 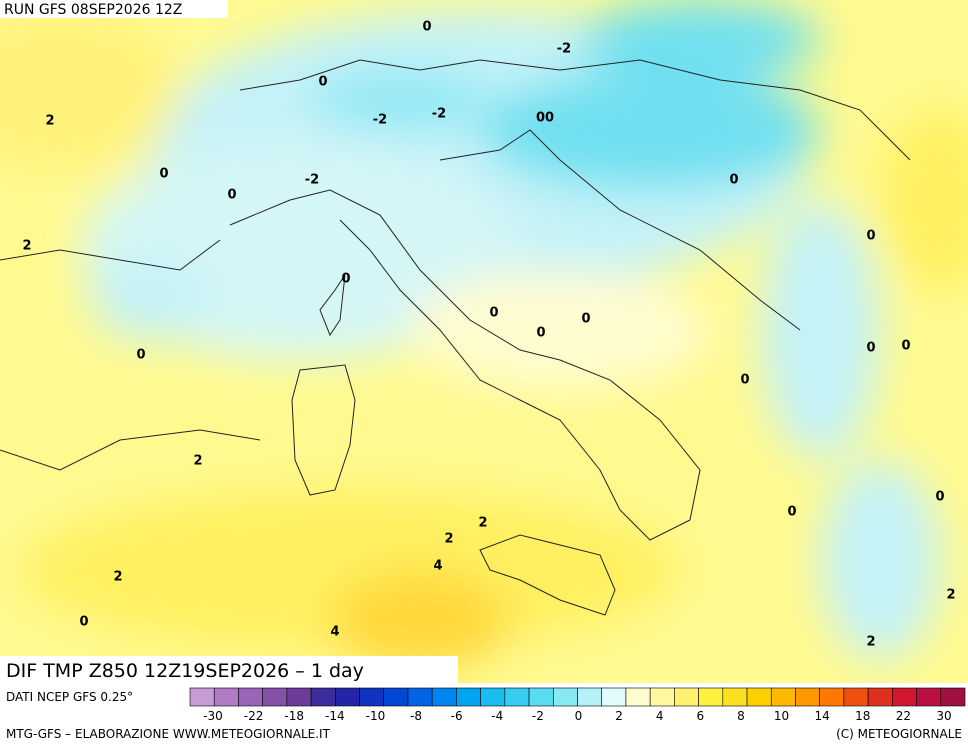 I want to click on colorbar-tick-label: 8, so click(x=741, y=716).